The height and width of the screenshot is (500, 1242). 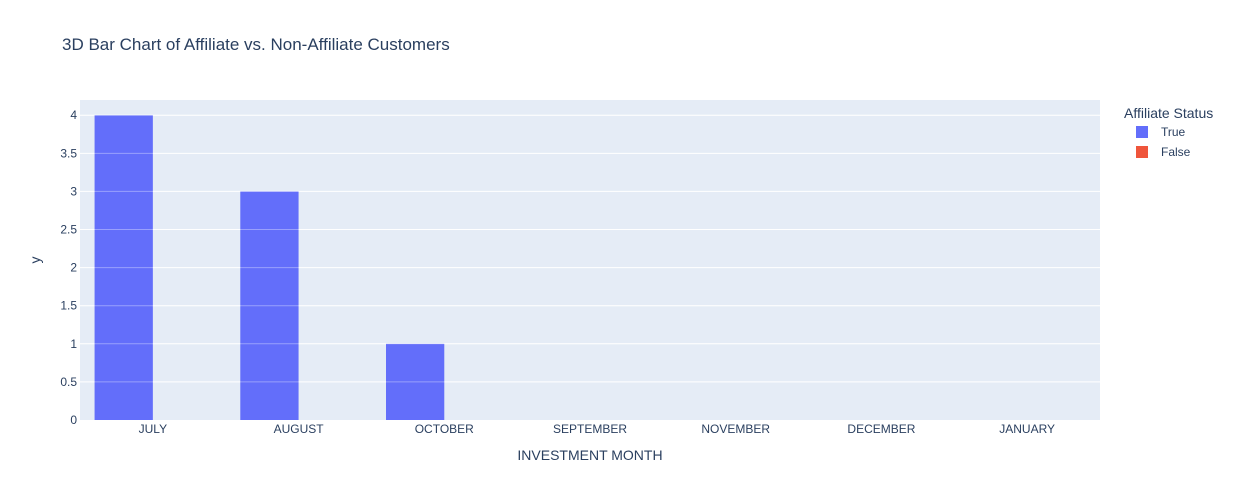 What do you see at coordinates (1176, 152) in the screenshot?
I see `legend-label-false: False` at bounding box center [1176, 152].